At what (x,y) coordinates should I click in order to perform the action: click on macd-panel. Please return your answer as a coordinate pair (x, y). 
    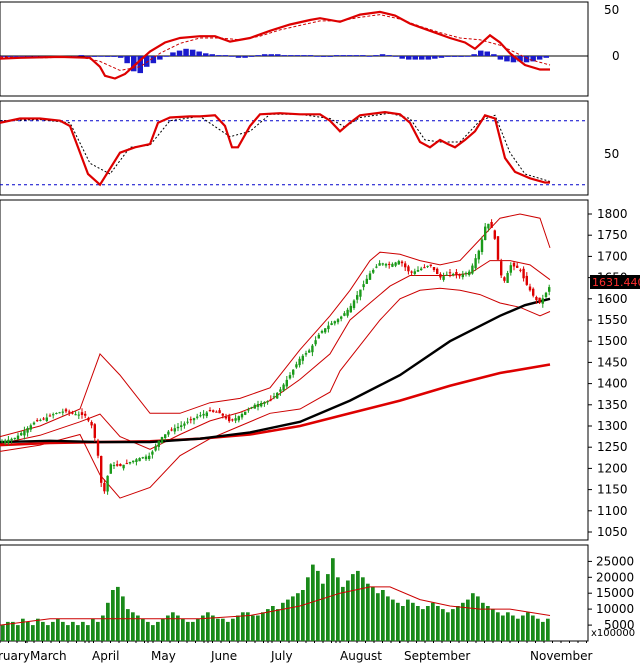
    Looking at the image, I should click on (294, 45).